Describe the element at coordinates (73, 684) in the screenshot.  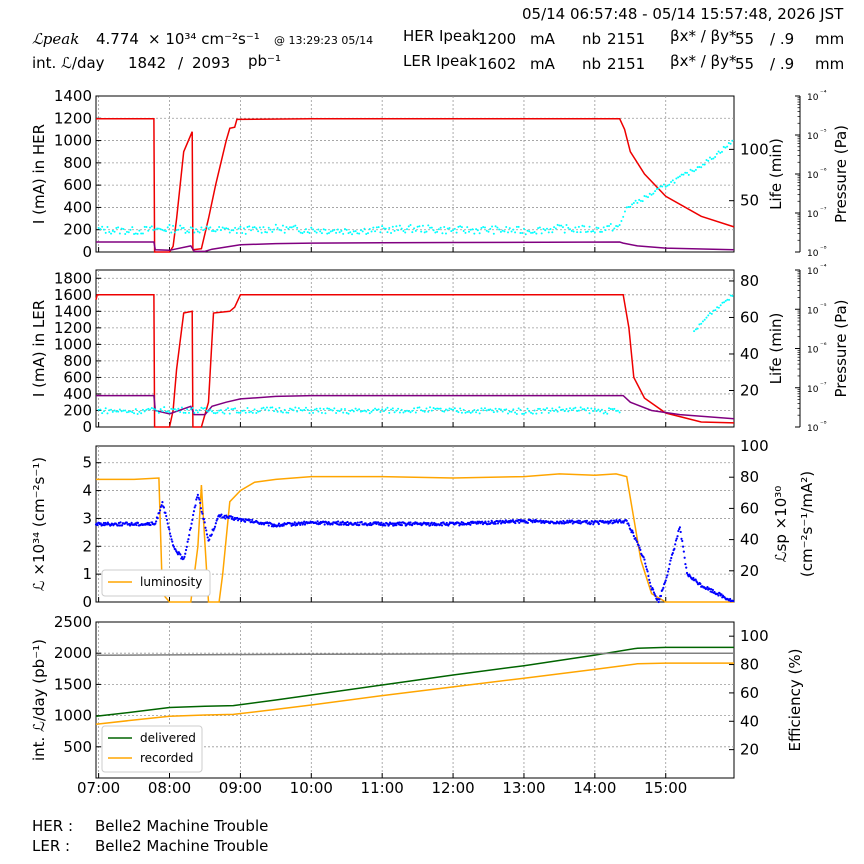
I see `y-tick-label-intlum: 1500` at that location.